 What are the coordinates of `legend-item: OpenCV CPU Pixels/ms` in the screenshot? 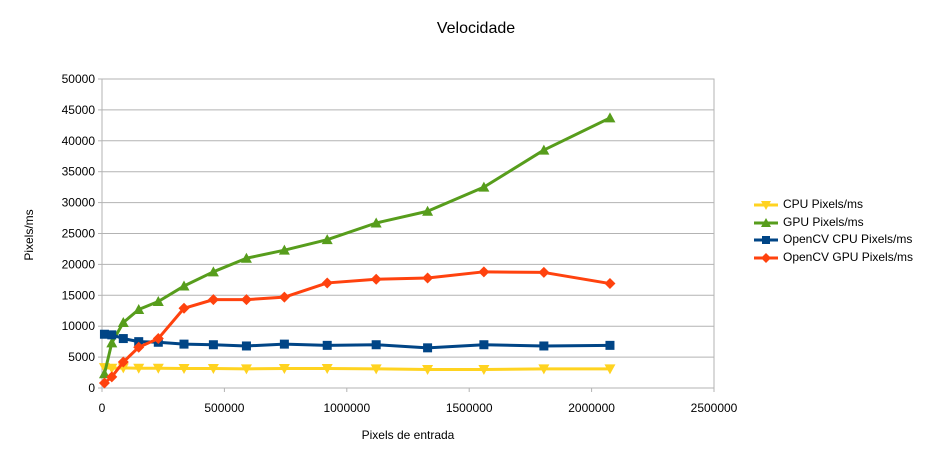 It's located at (832, 240).